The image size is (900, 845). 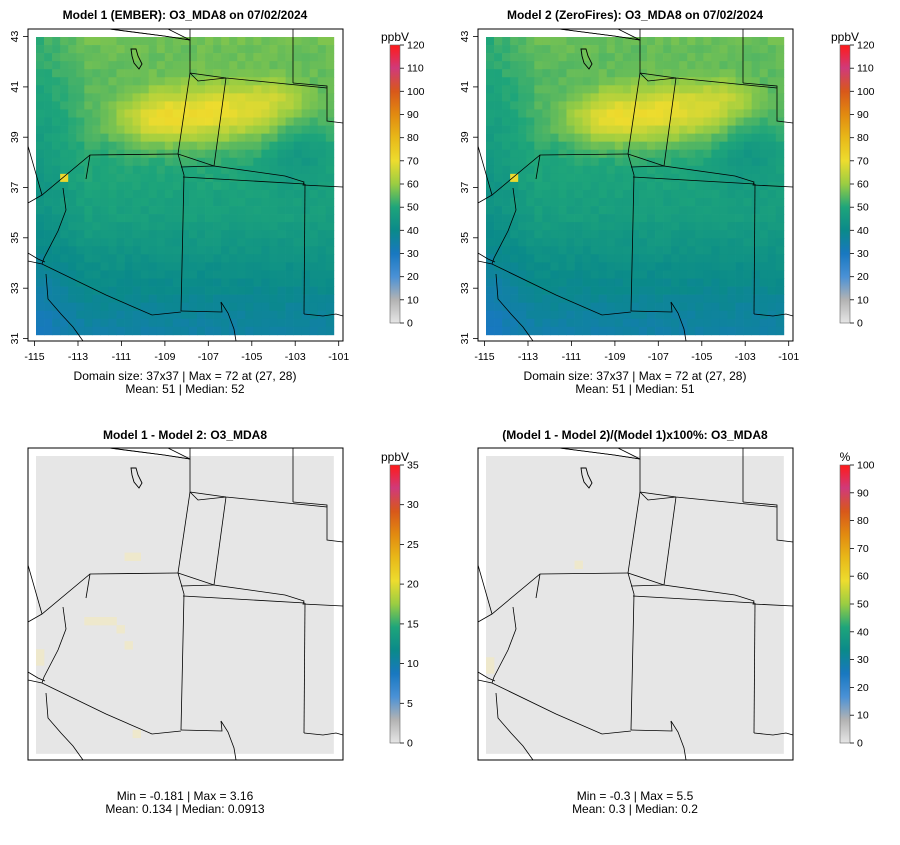 I want to click on heatmap, so click(x=635, y=605).